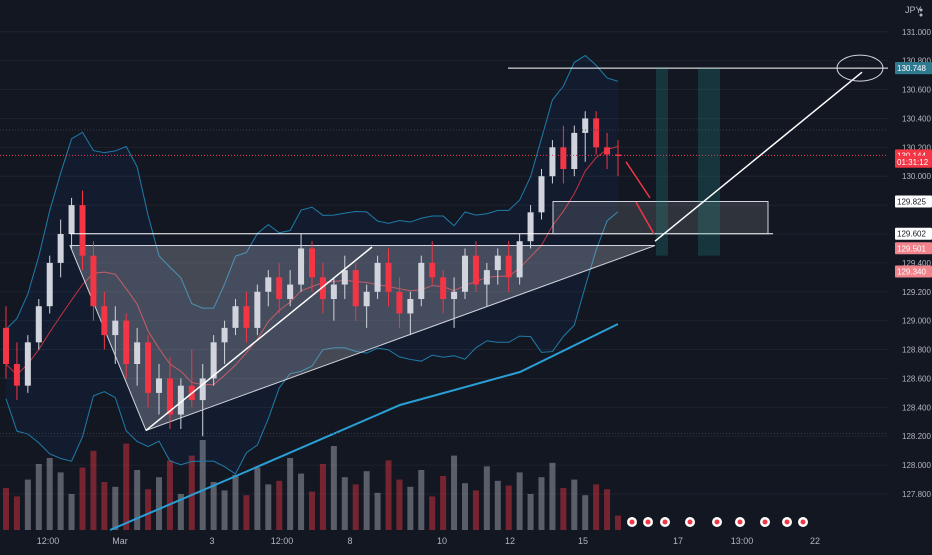 The image size is (932, 555). I want to click on y-tick-label: 128.600, so click(916, 378).